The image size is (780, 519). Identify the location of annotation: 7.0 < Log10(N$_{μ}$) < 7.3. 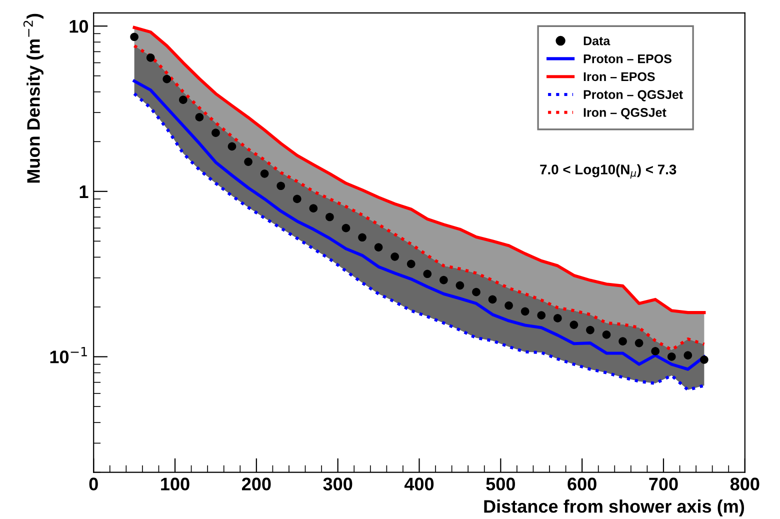
(608, 171).